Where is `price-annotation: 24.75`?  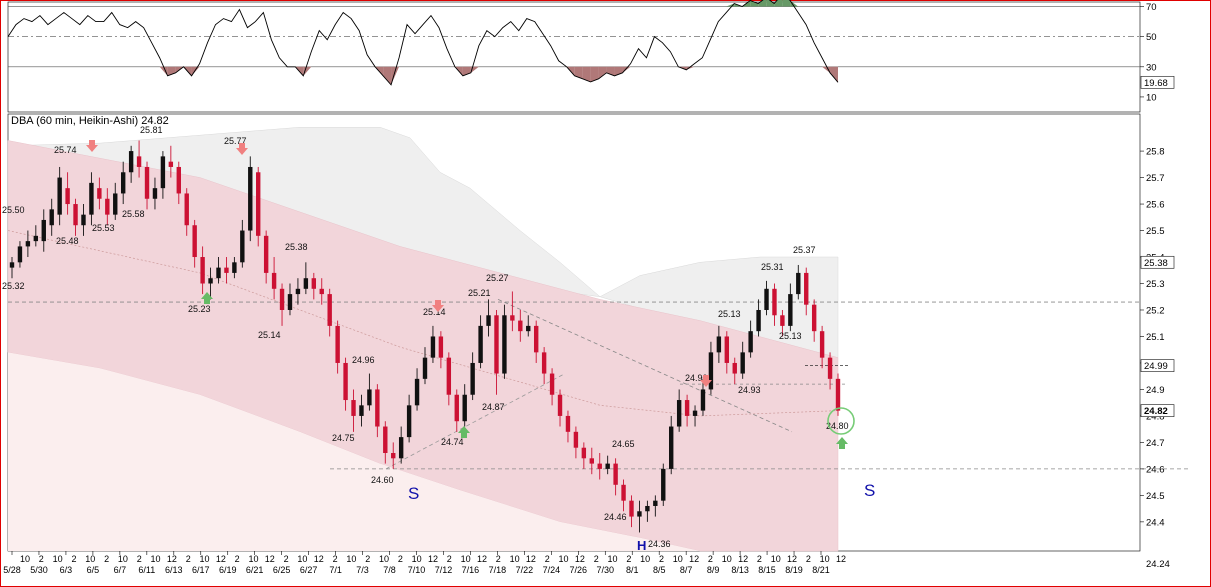 price-annotation: 24.75 is located at coordinates (343, 438).